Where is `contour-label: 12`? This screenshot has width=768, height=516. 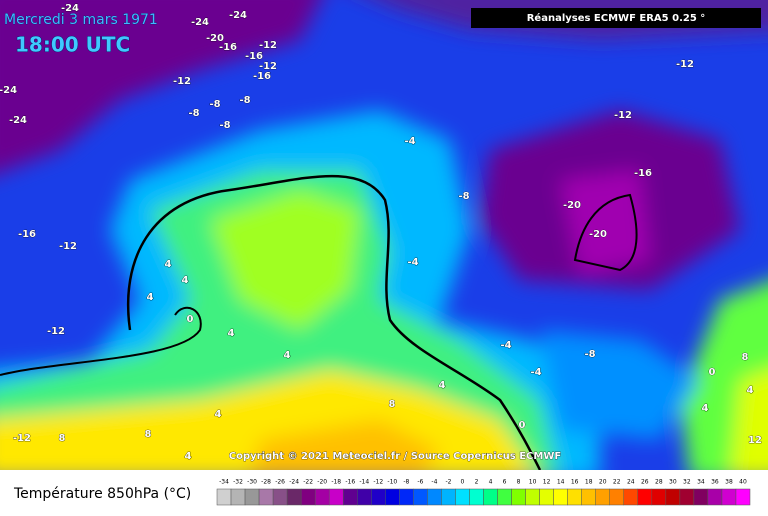
contour-label: 12 is located at coordinates (755, 440).